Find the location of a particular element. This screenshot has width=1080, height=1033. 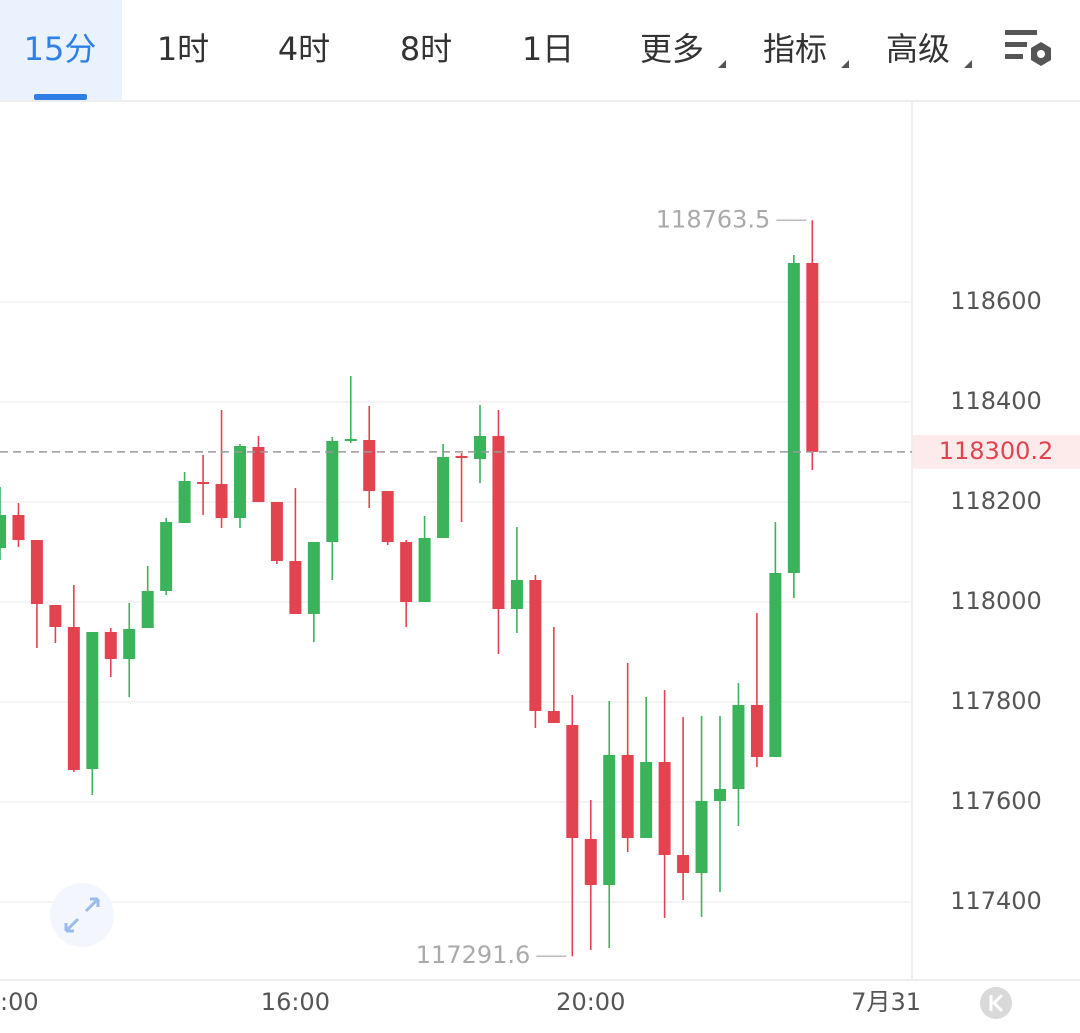

low-label: 117291.6 is located at coordinates (473, 955).